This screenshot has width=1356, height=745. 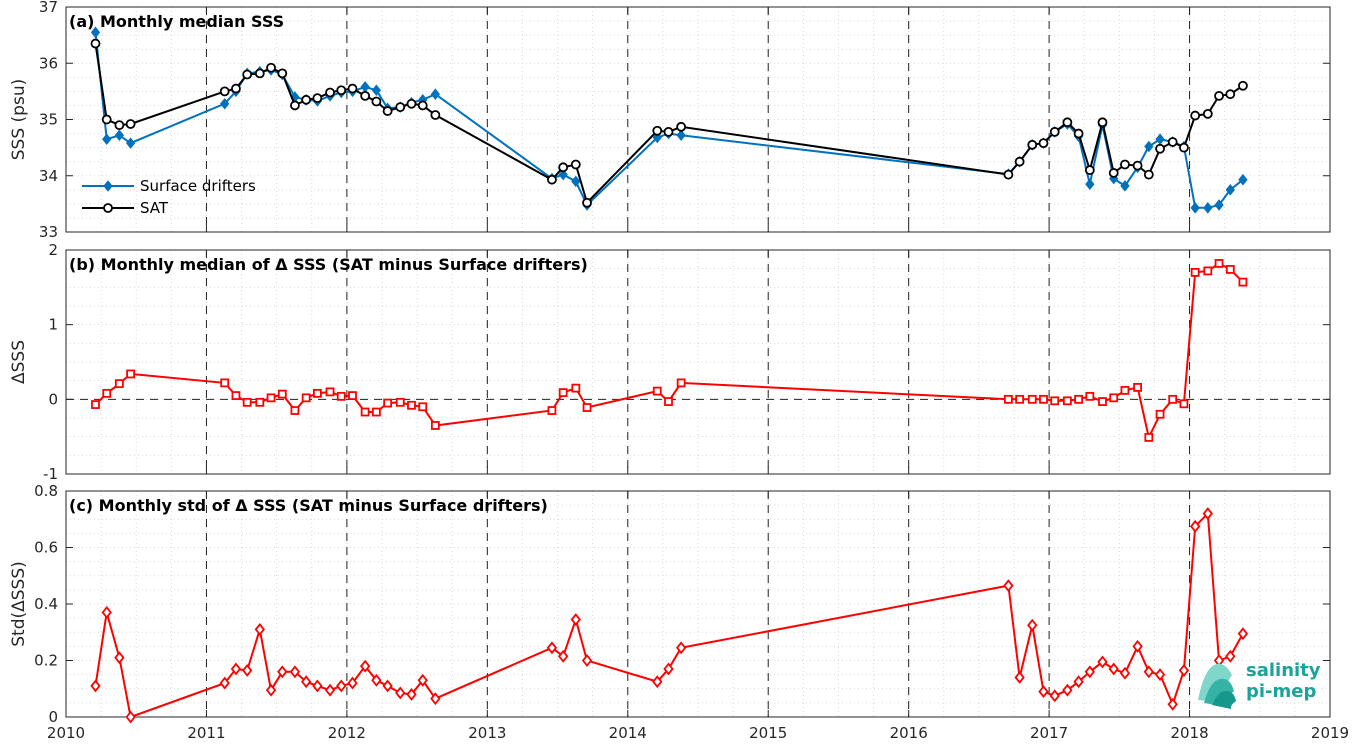 What do you see at coordinates (108, 208) in the screenshot?
I see `legend-marker` at bounding box center [108, 208].